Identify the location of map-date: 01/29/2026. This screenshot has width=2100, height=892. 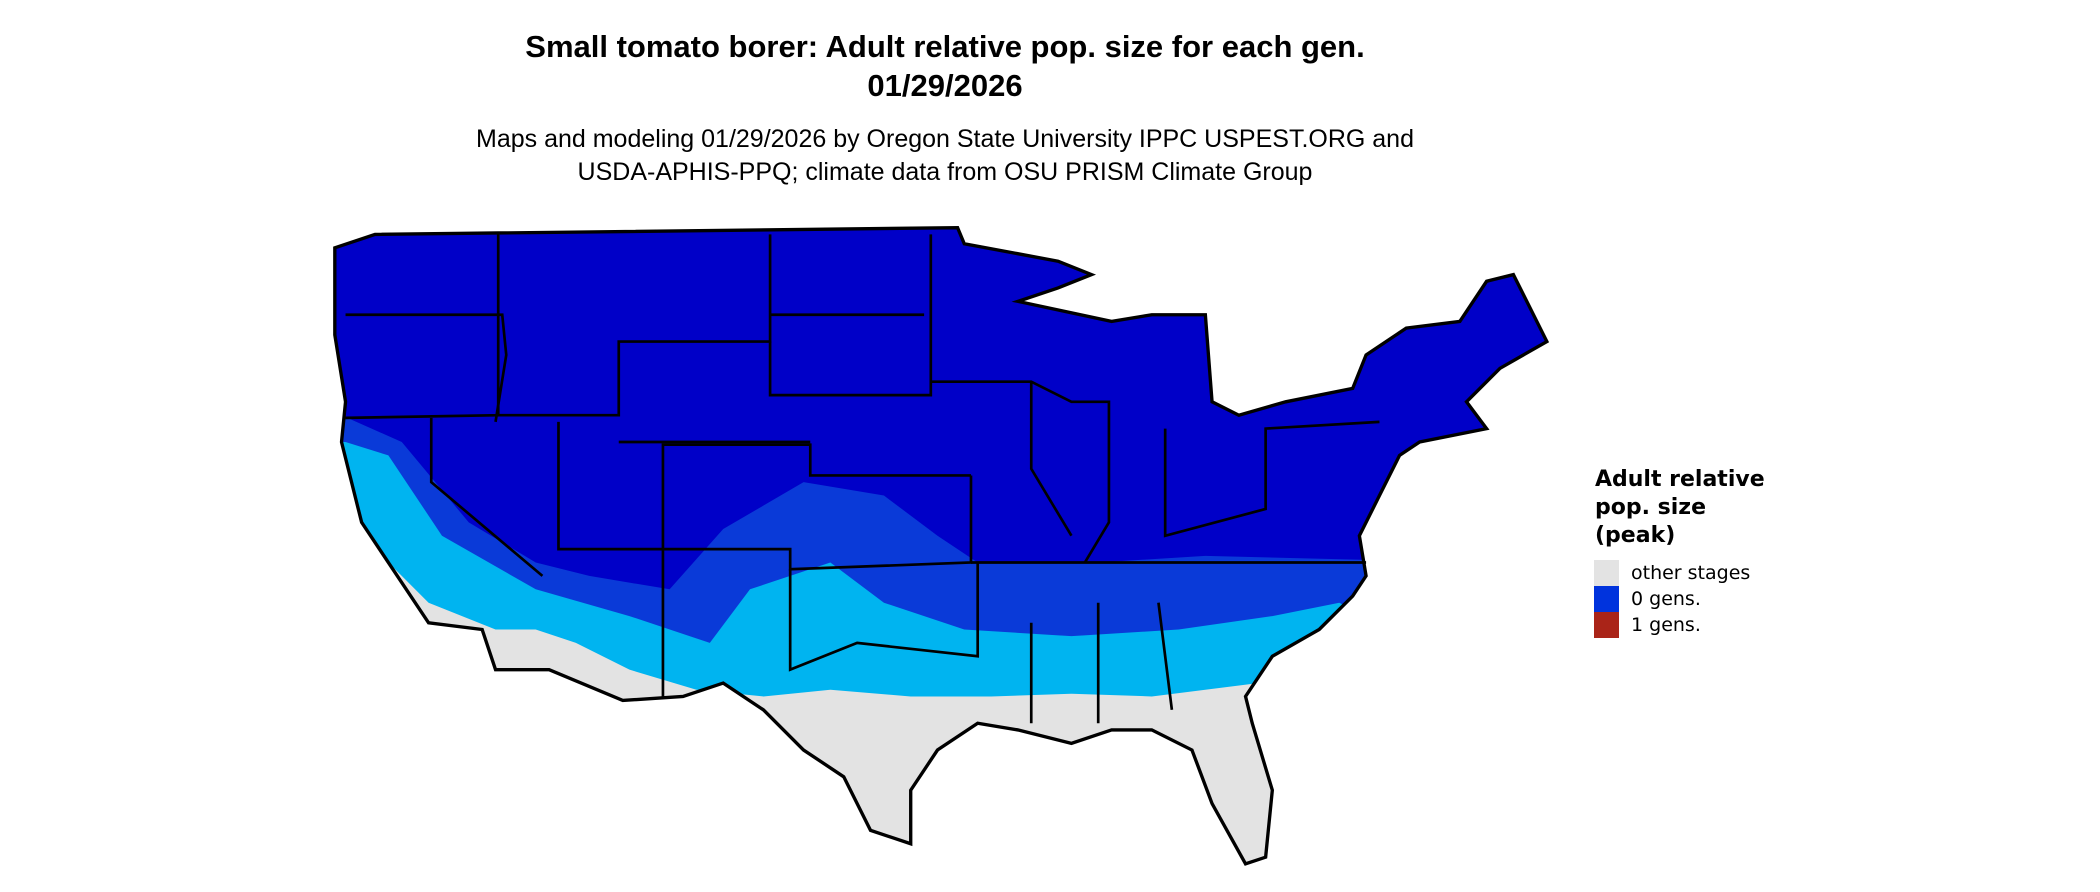
(945, 85).